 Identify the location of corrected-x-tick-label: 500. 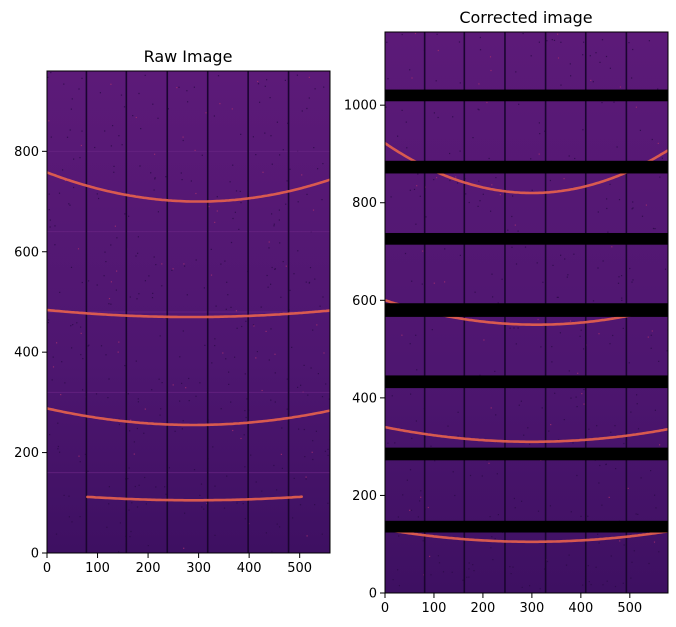
(629, 608).